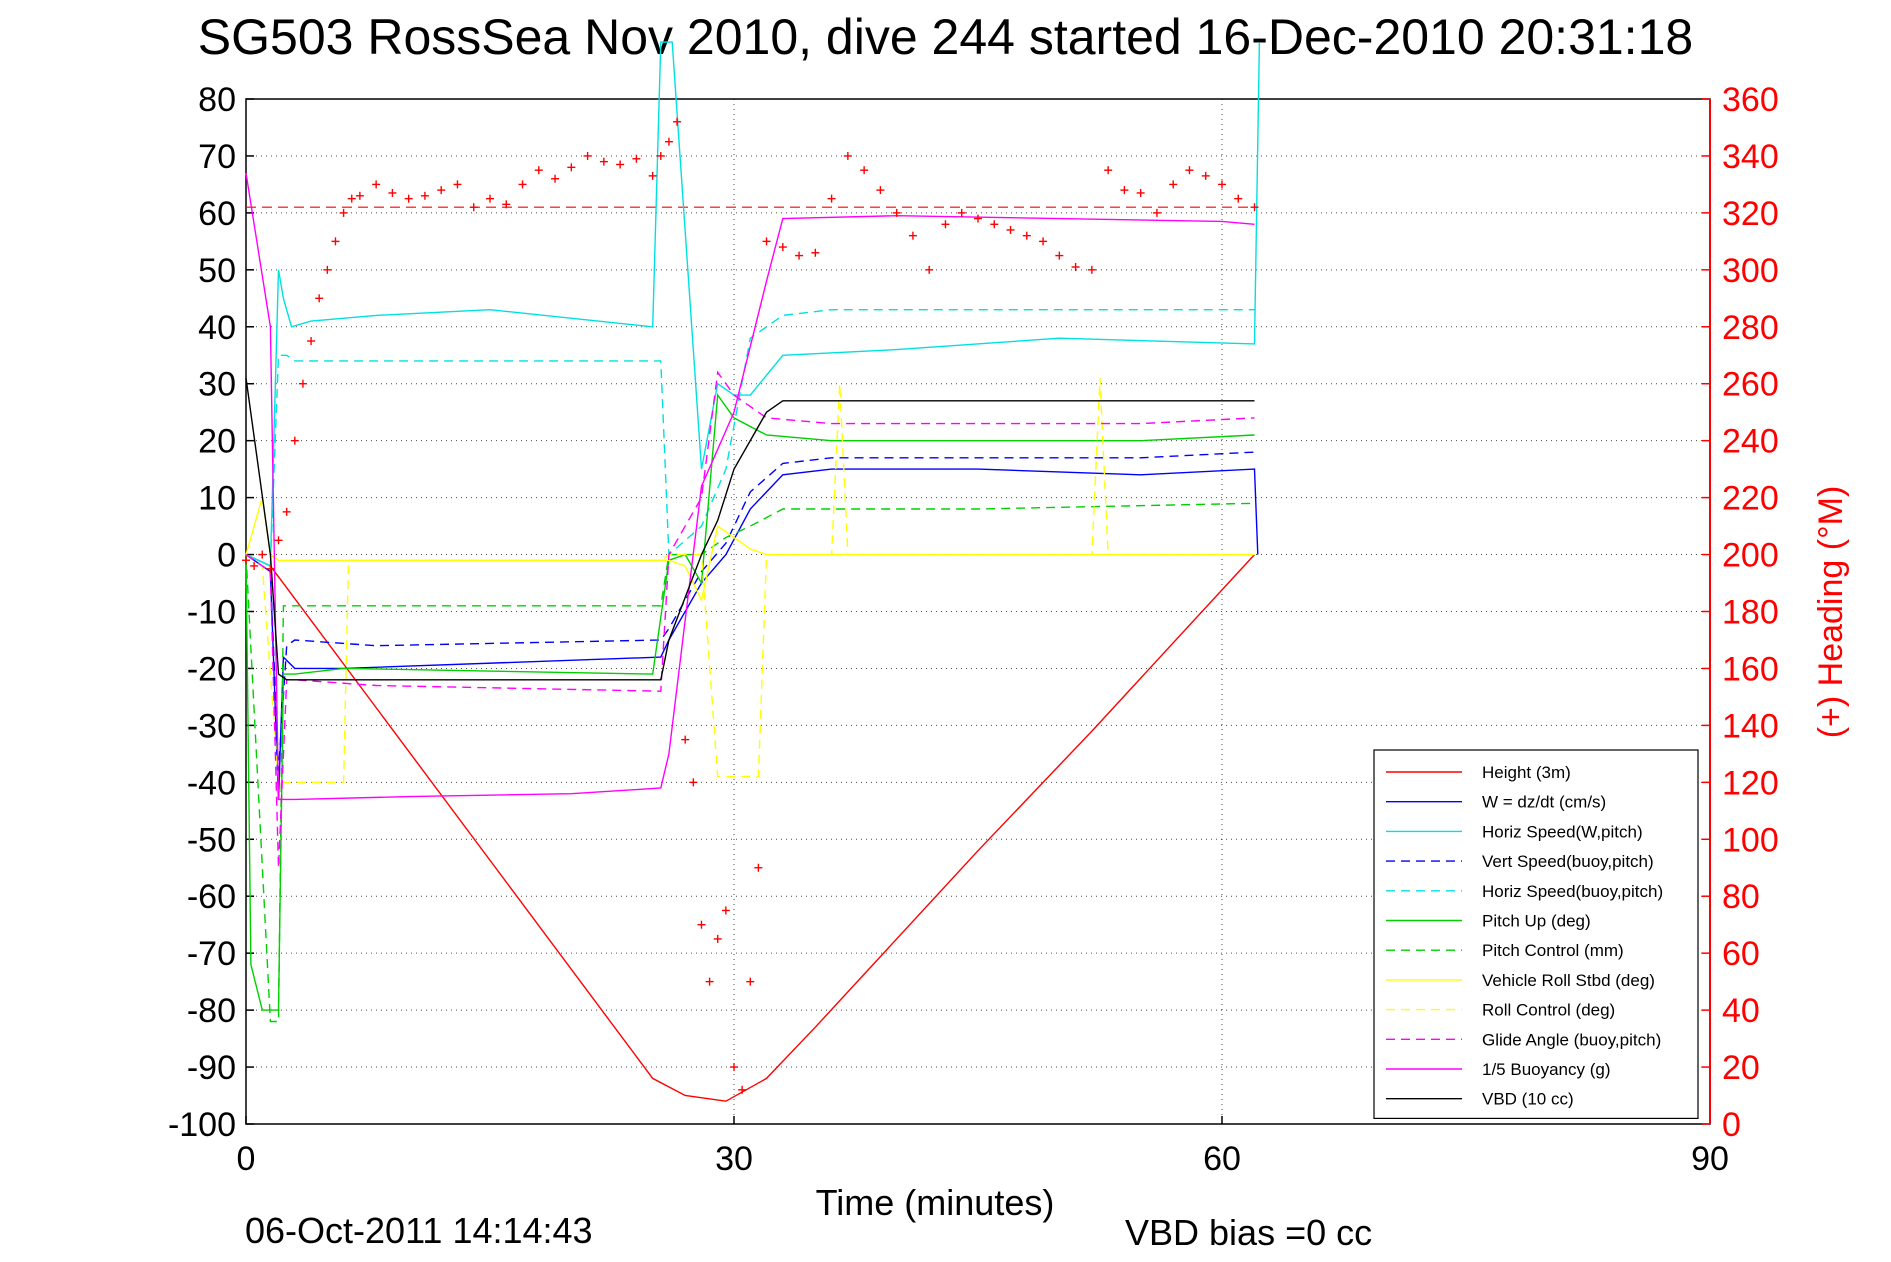  What do you see at coordinates (217, 157) in the screenshot?
I see `left-tick-label: 70` at bounding box center [217, 157].